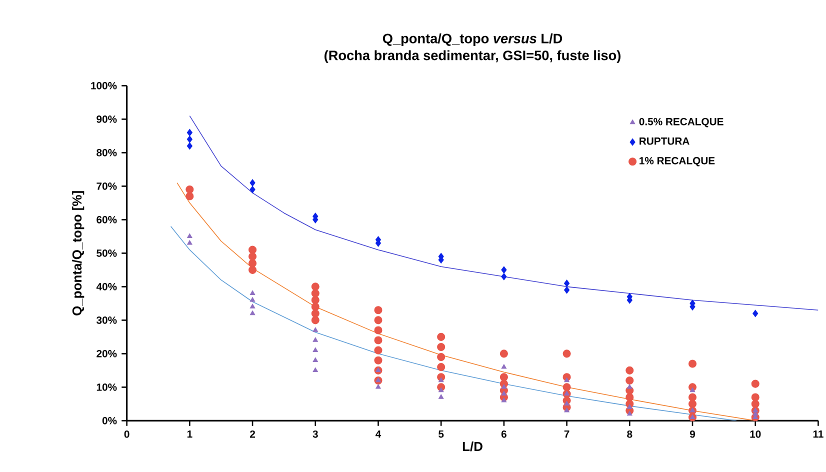 The width and height of the screenshot is (826, 472). What do you see at coordinates (379, 434) in the screenshot?
I see `x-tick-label: 4` at bounding box center [379, 434].